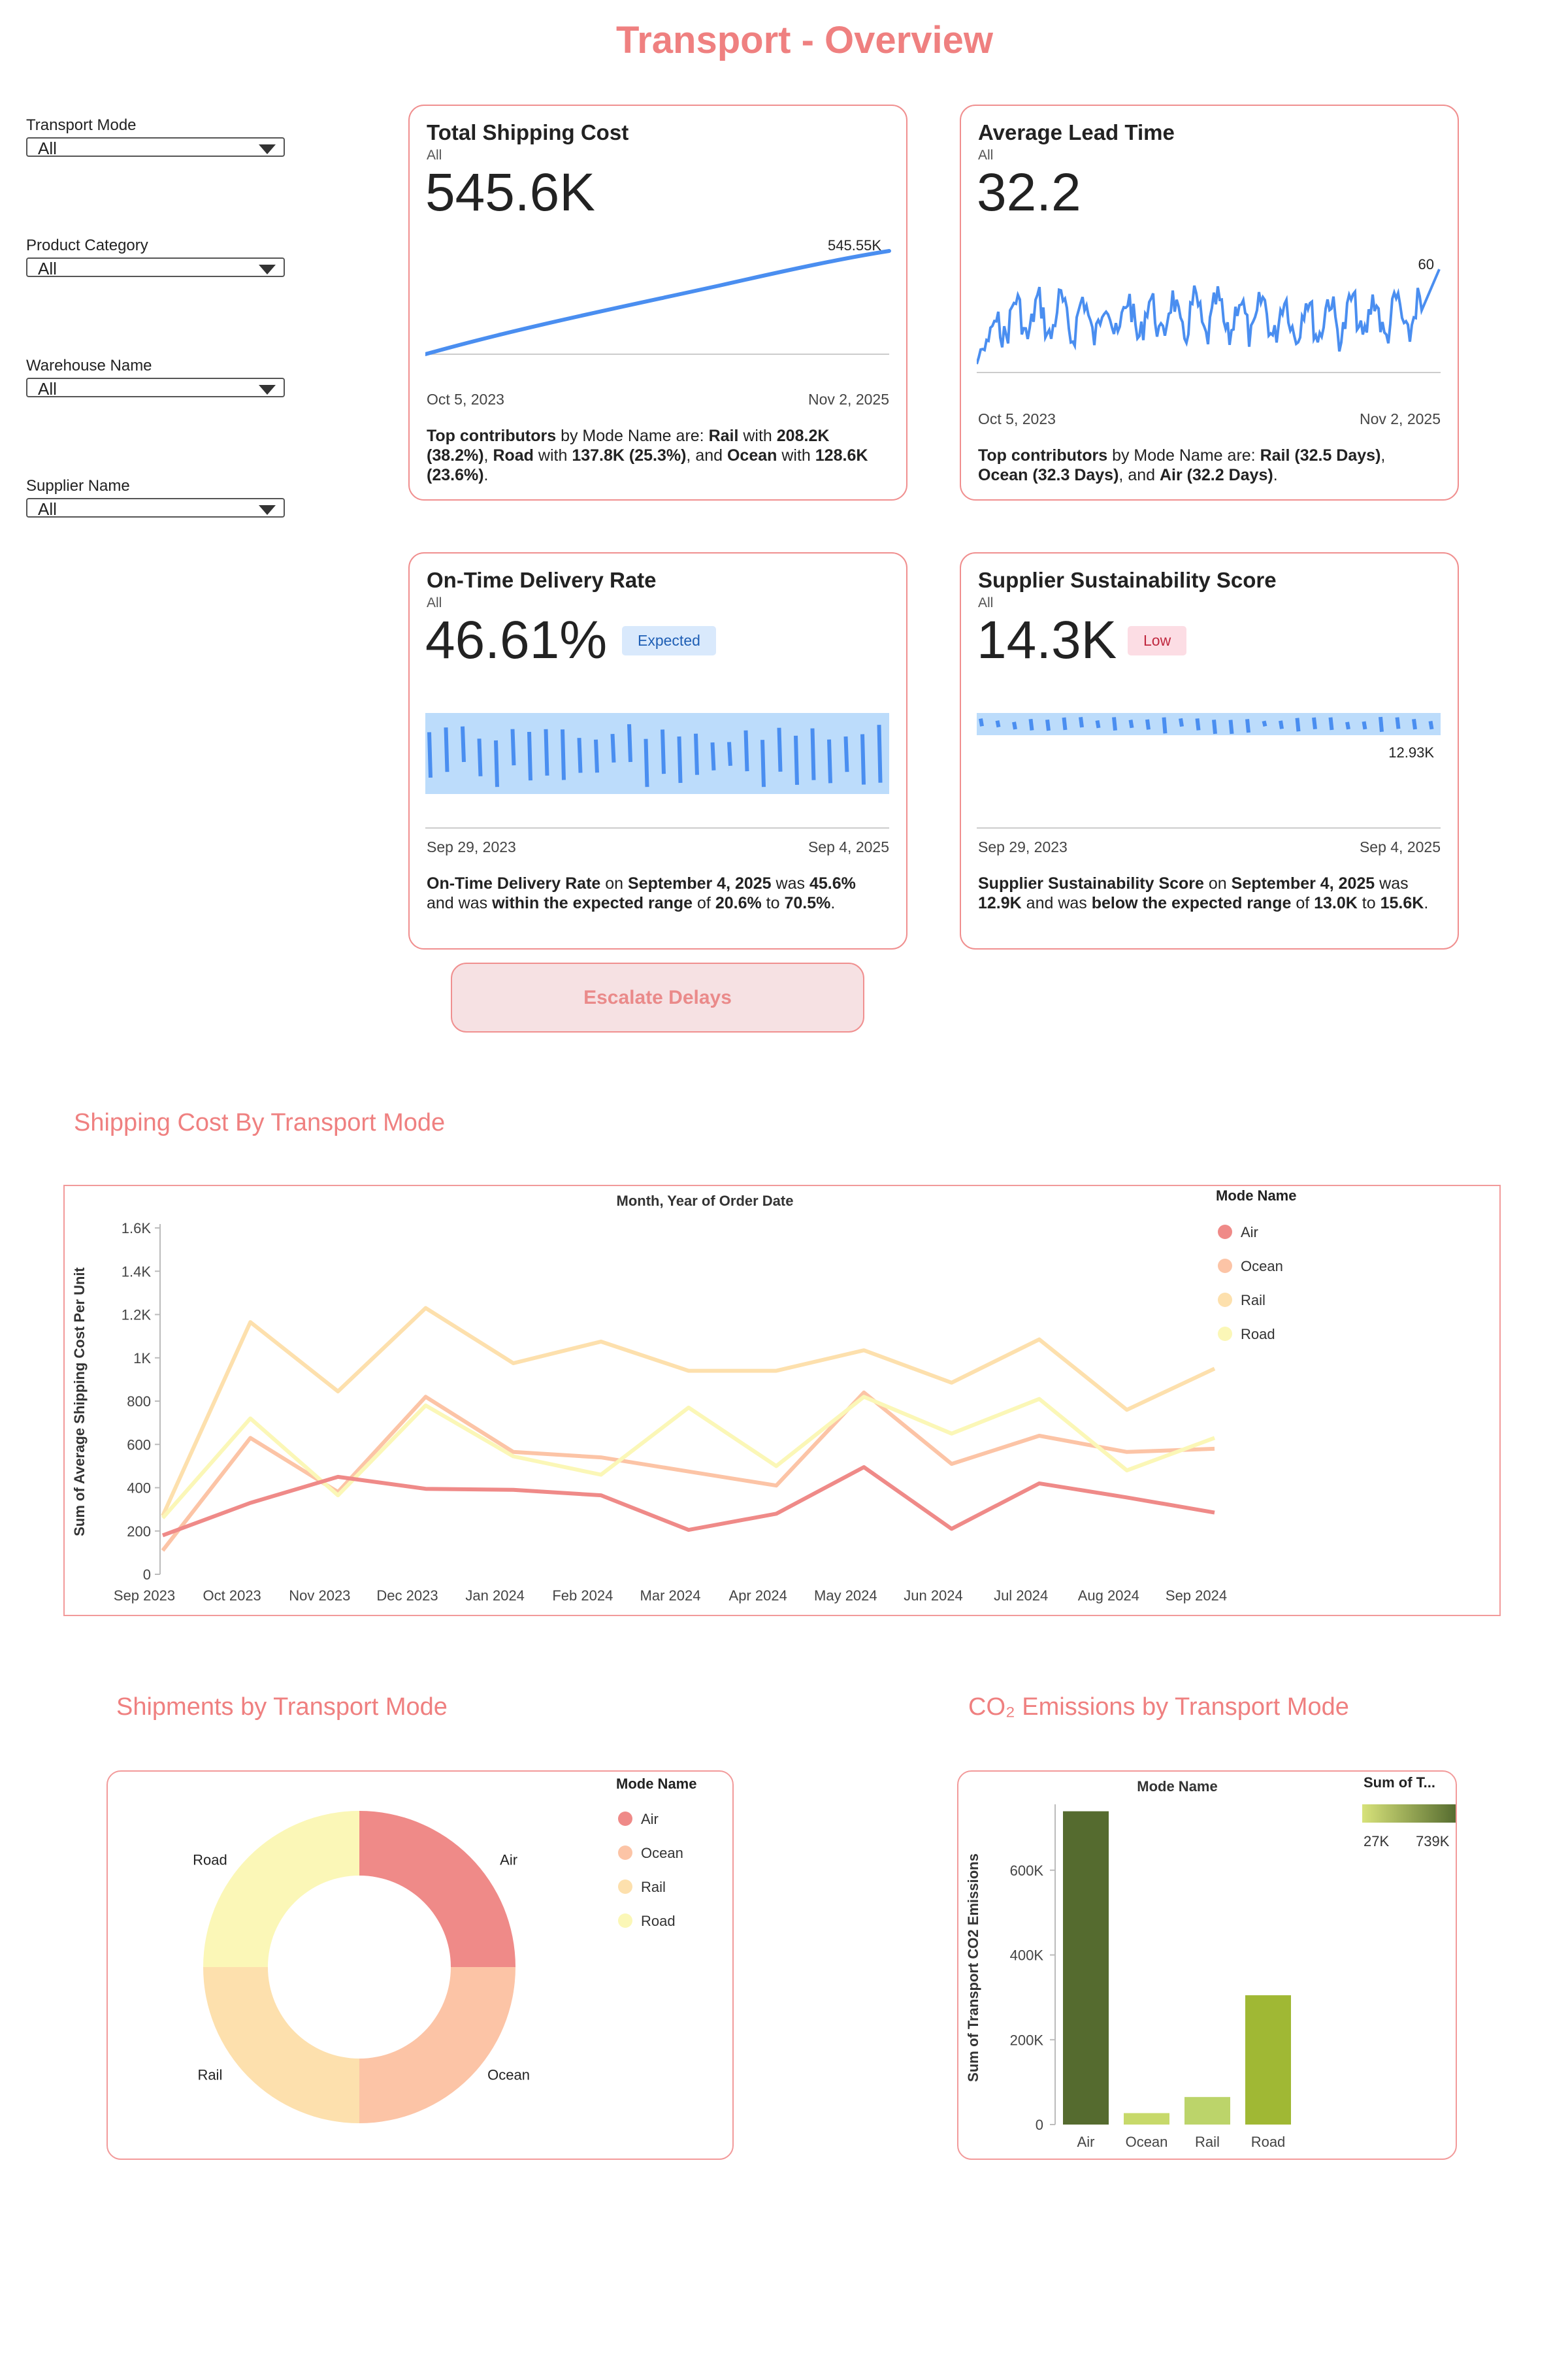 The width and height of the screenshot is (1568, 2367). Describe the element at coordinates (319, 1595) in the screenshot. I see `x-tick-label: Nov 2023` at that location.